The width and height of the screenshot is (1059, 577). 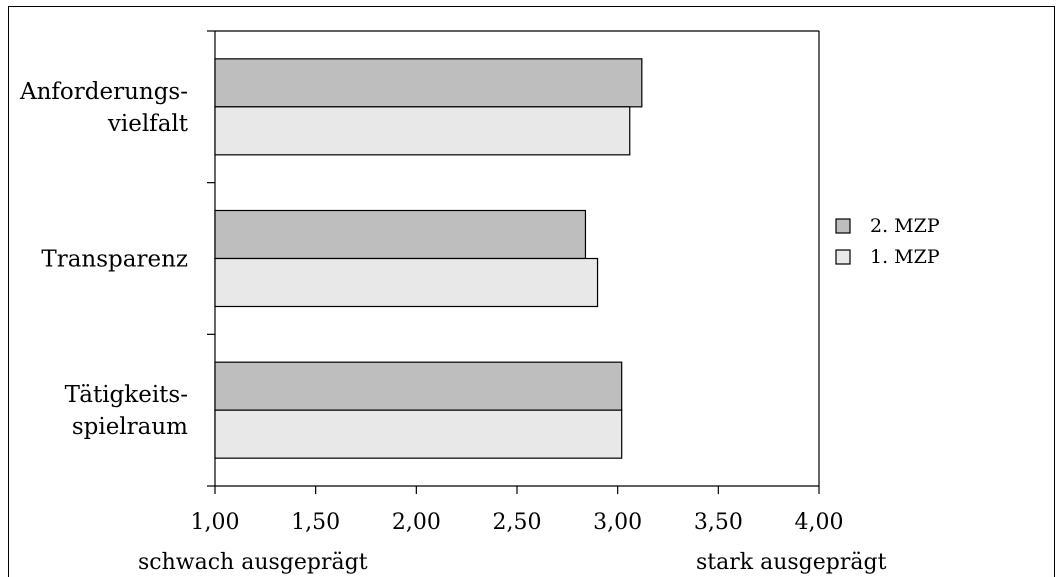 What do you see at coordinates (887, 241) in the screenshot?
I see `legend: 2. MZP 1. MZP` at bounding box center [887, 241].